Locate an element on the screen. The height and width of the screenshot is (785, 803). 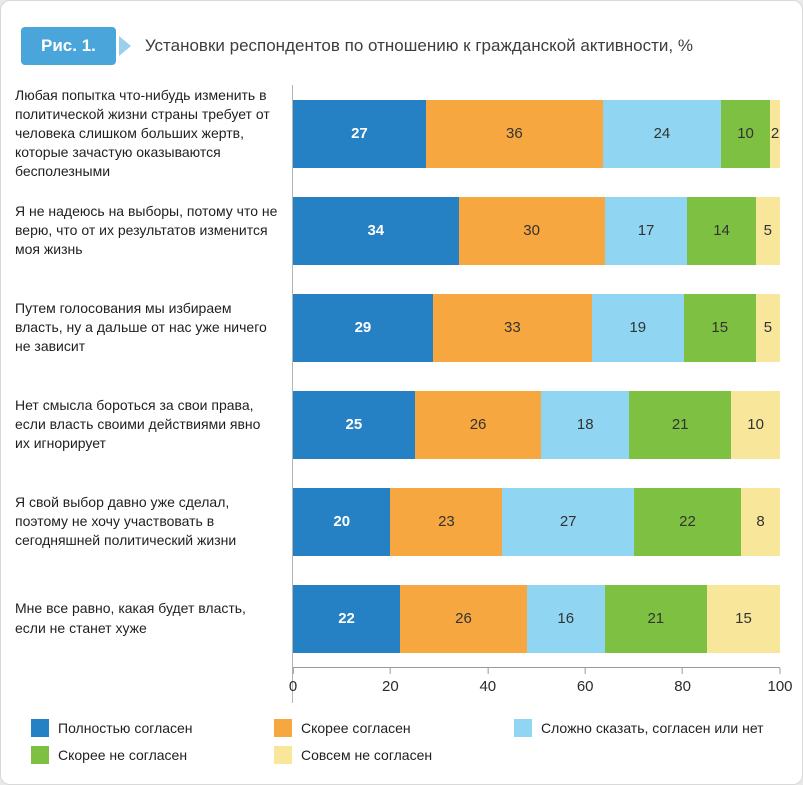
arrow-right-icon is located at coordinates (124, 46).